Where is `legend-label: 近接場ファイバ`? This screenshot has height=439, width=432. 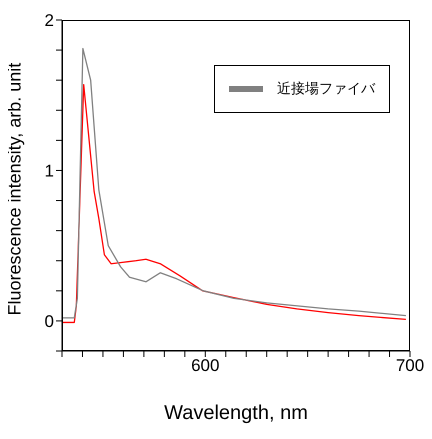
legend-label: 近接場ファイバ is located at coordinates (326, 89).